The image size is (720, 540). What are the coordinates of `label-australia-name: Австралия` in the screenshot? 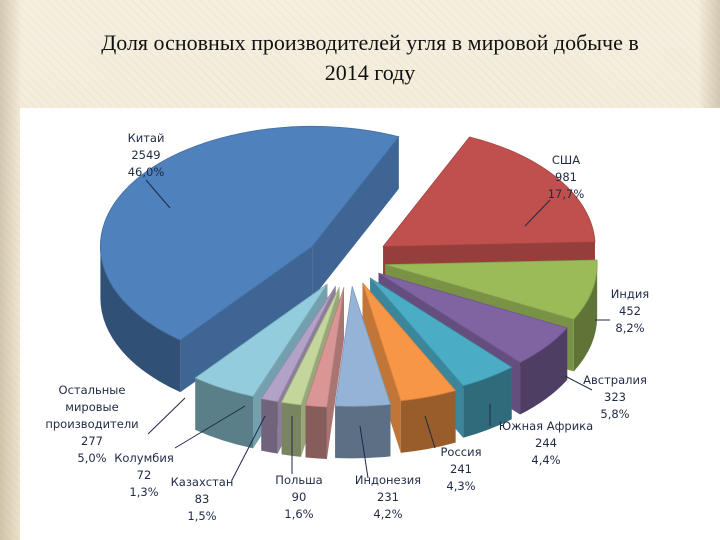 It's located at (615, 380).